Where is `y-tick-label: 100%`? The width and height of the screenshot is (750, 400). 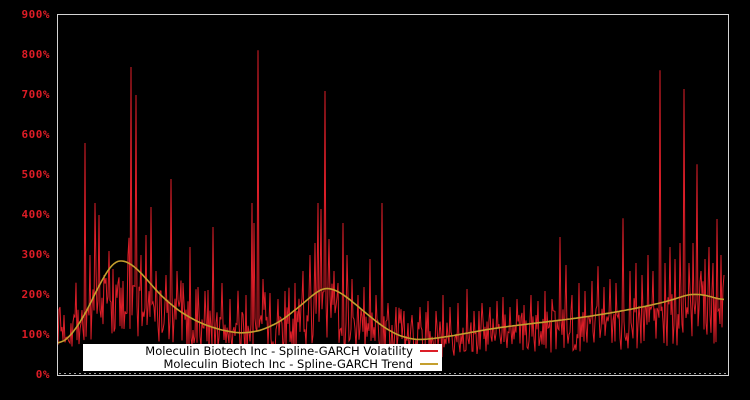
y-tick-label: 100% is located at coordinates (35, 334).